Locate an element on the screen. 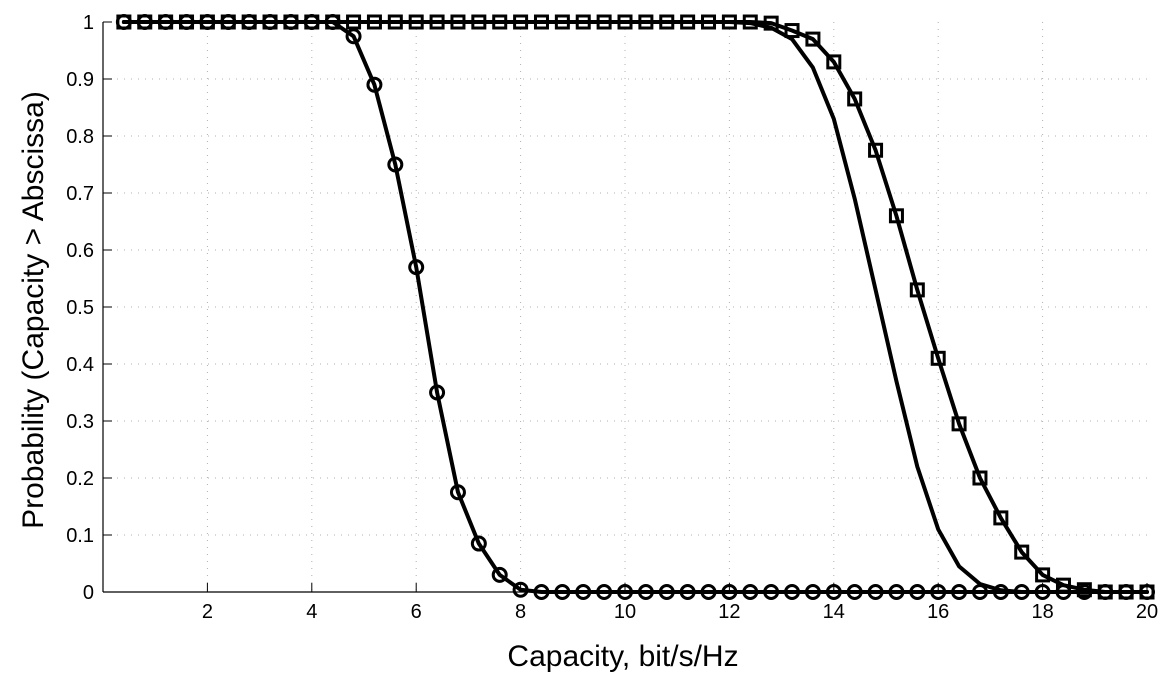 The width and height of the screenshot is (1172, 678). y-tick-label: 0.9 is located at coordinates (80, 80).